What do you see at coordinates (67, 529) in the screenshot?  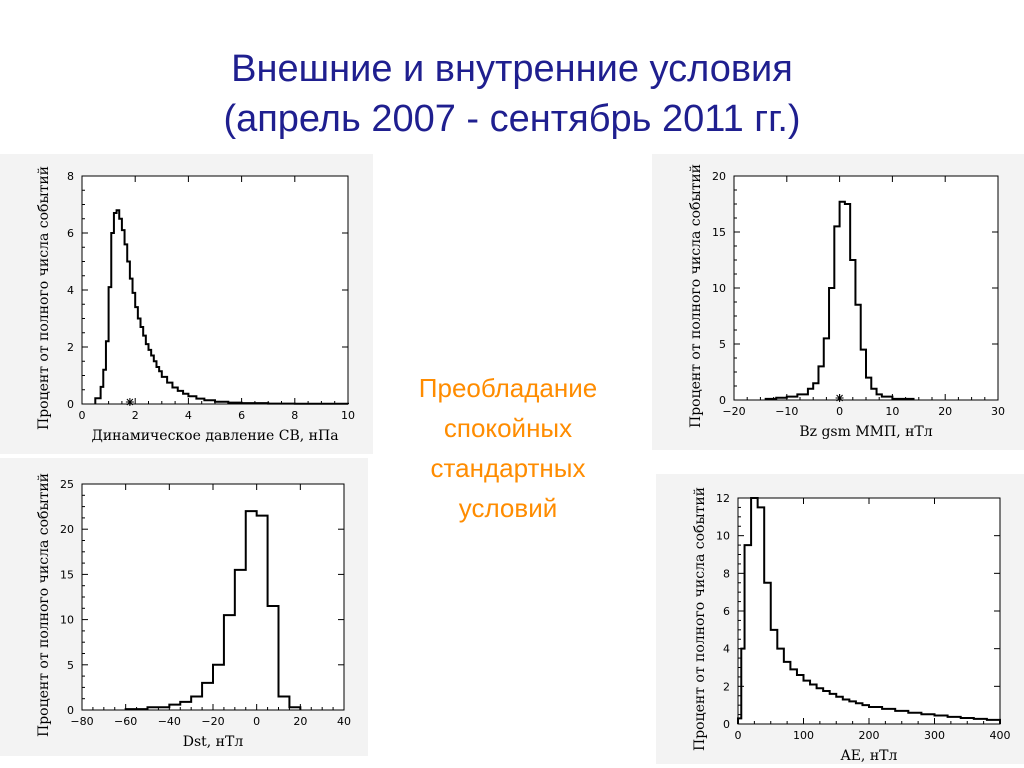 I see `y-tick-label: 20` at bounding box center [67, 529].